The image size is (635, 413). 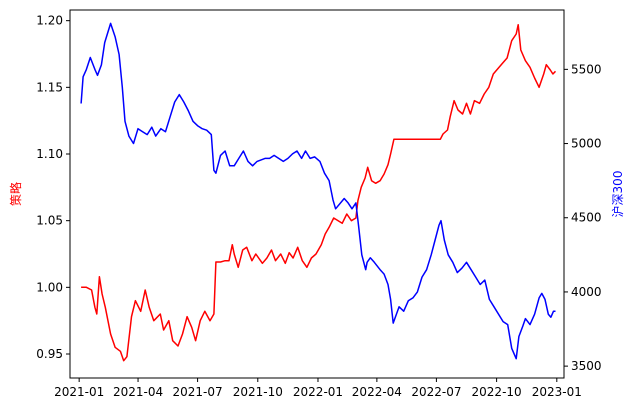 What do you see at coordinates (49, 221) in the screenshot?
I see `left-y-tick-label: 1.05` at bounding box center [49, 221].